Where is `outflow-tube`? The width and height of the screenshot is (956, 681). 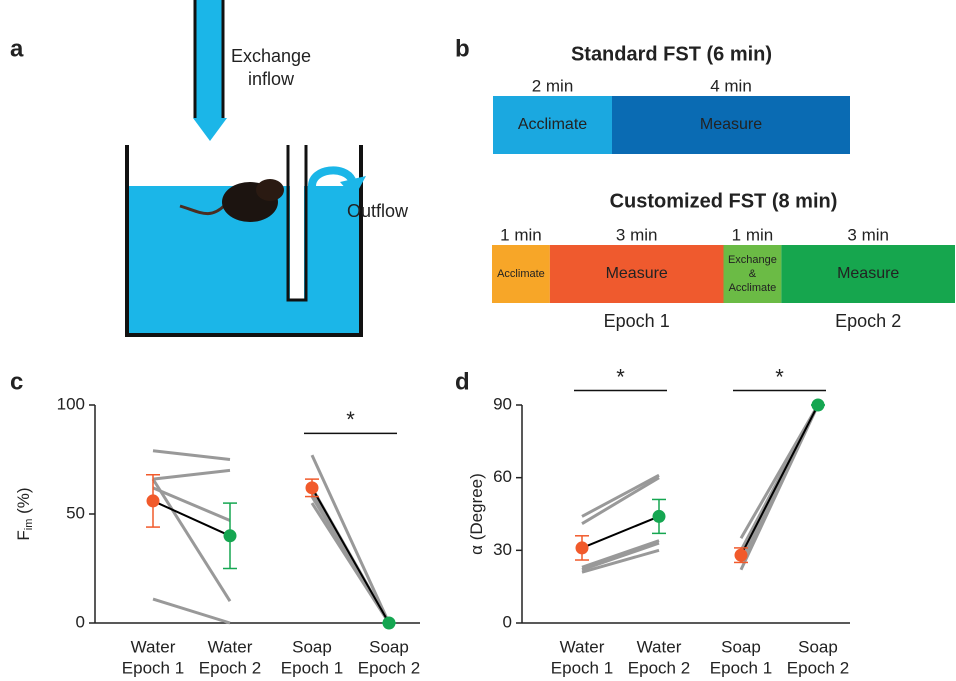 outflow-tube is located at coordinates (297, 223).